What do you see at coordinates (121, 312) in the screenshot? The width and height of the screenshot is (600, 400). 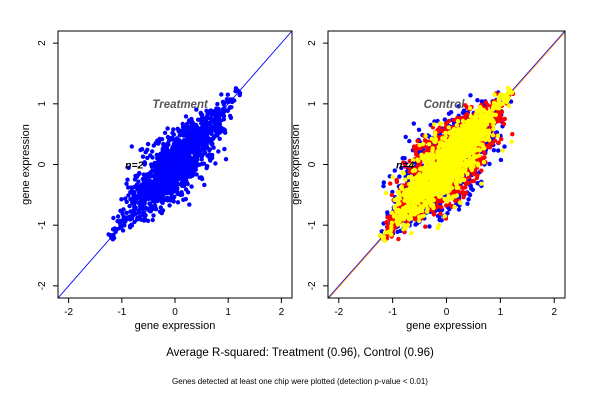 I see `x-tick-label: -1` at bounding box center [121, 312].